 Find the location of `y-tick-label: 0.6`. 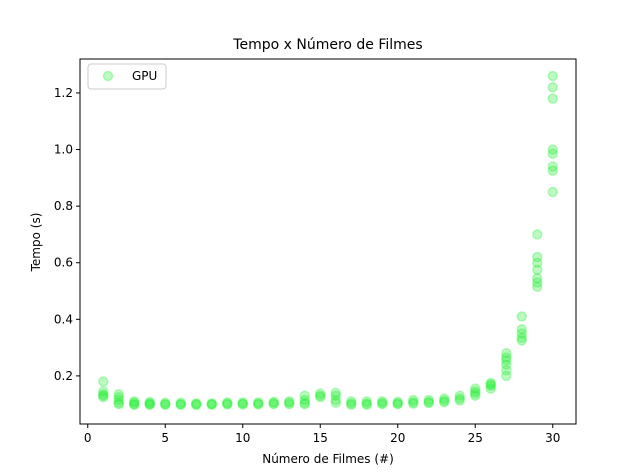

y-tick-label: 0.6 is located at coordinates (63, 263).